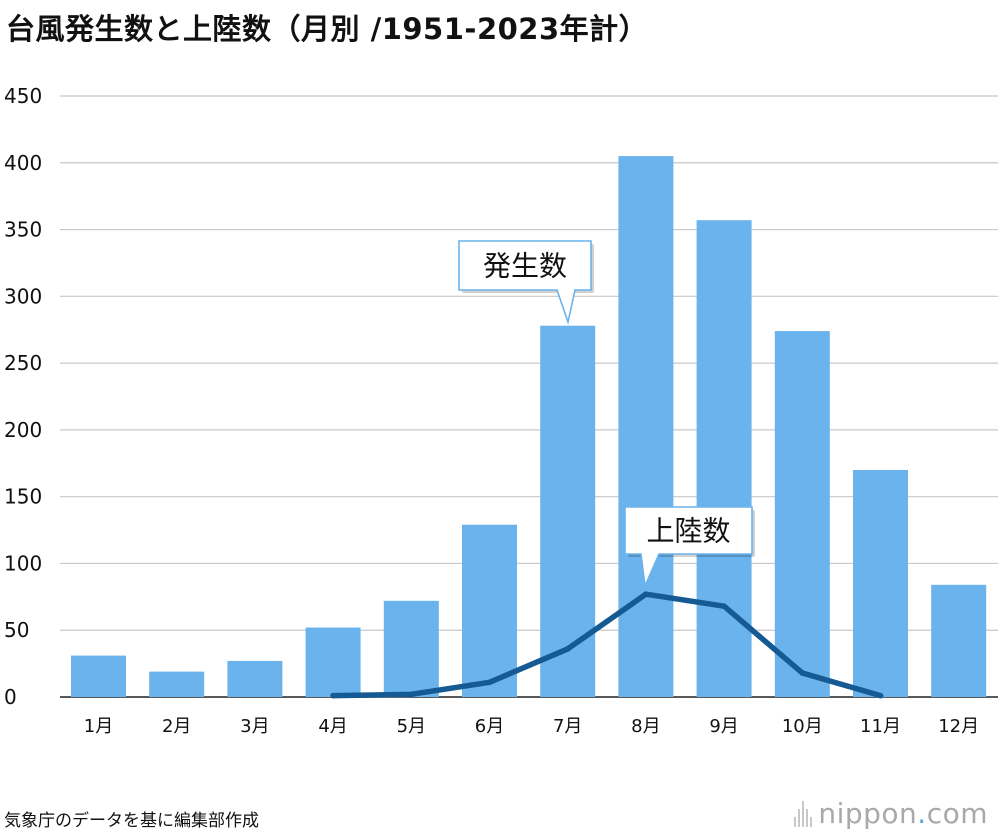 This screenshot has width=1000, height=840. I want to click on nippon-logo: nippon.com, so click(891, 813).